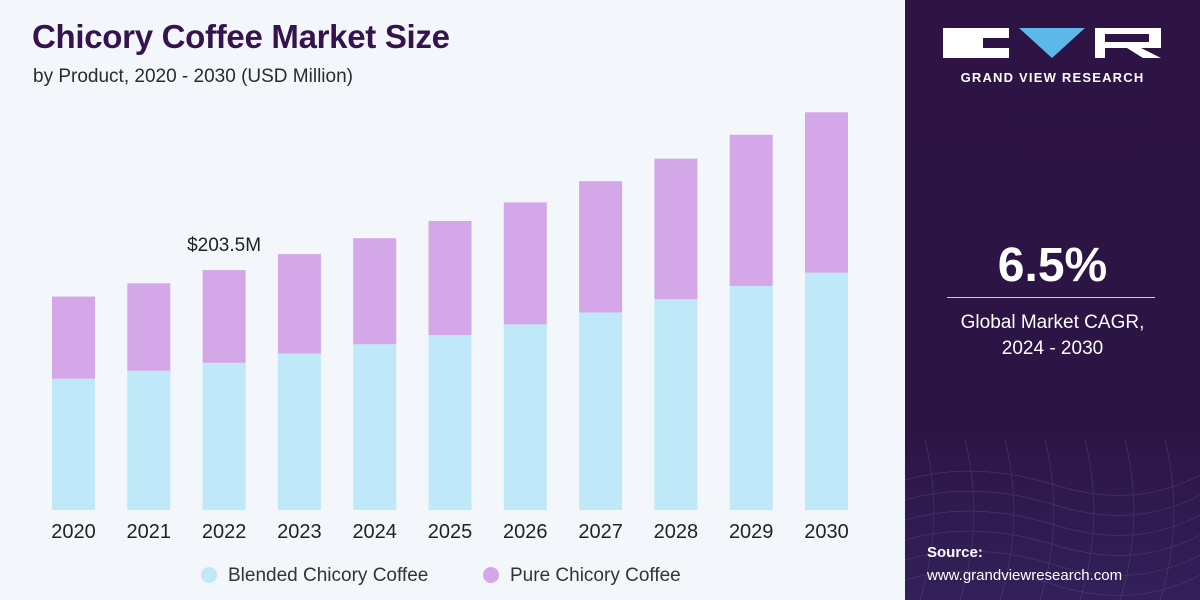 The image size is (1200, 600). I want to click on chart-title: Chicory Coffee Market Size, so click(241, 36).